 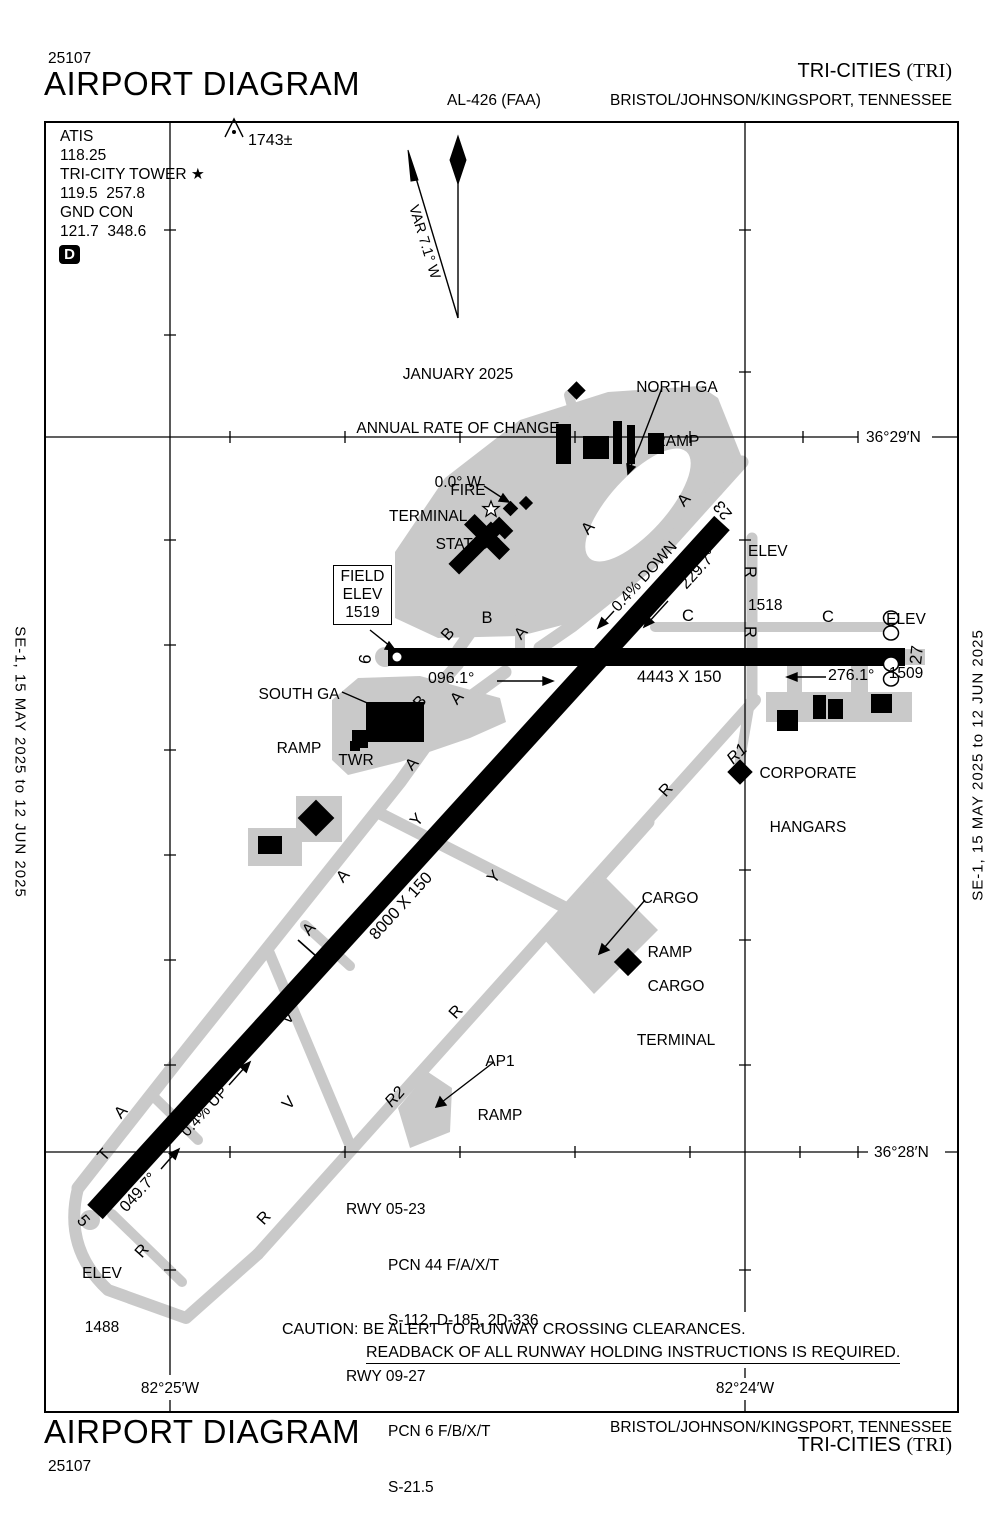 I want to click on cargo-ramp-label: CARGO RAMP, so click(x=670, y=917).